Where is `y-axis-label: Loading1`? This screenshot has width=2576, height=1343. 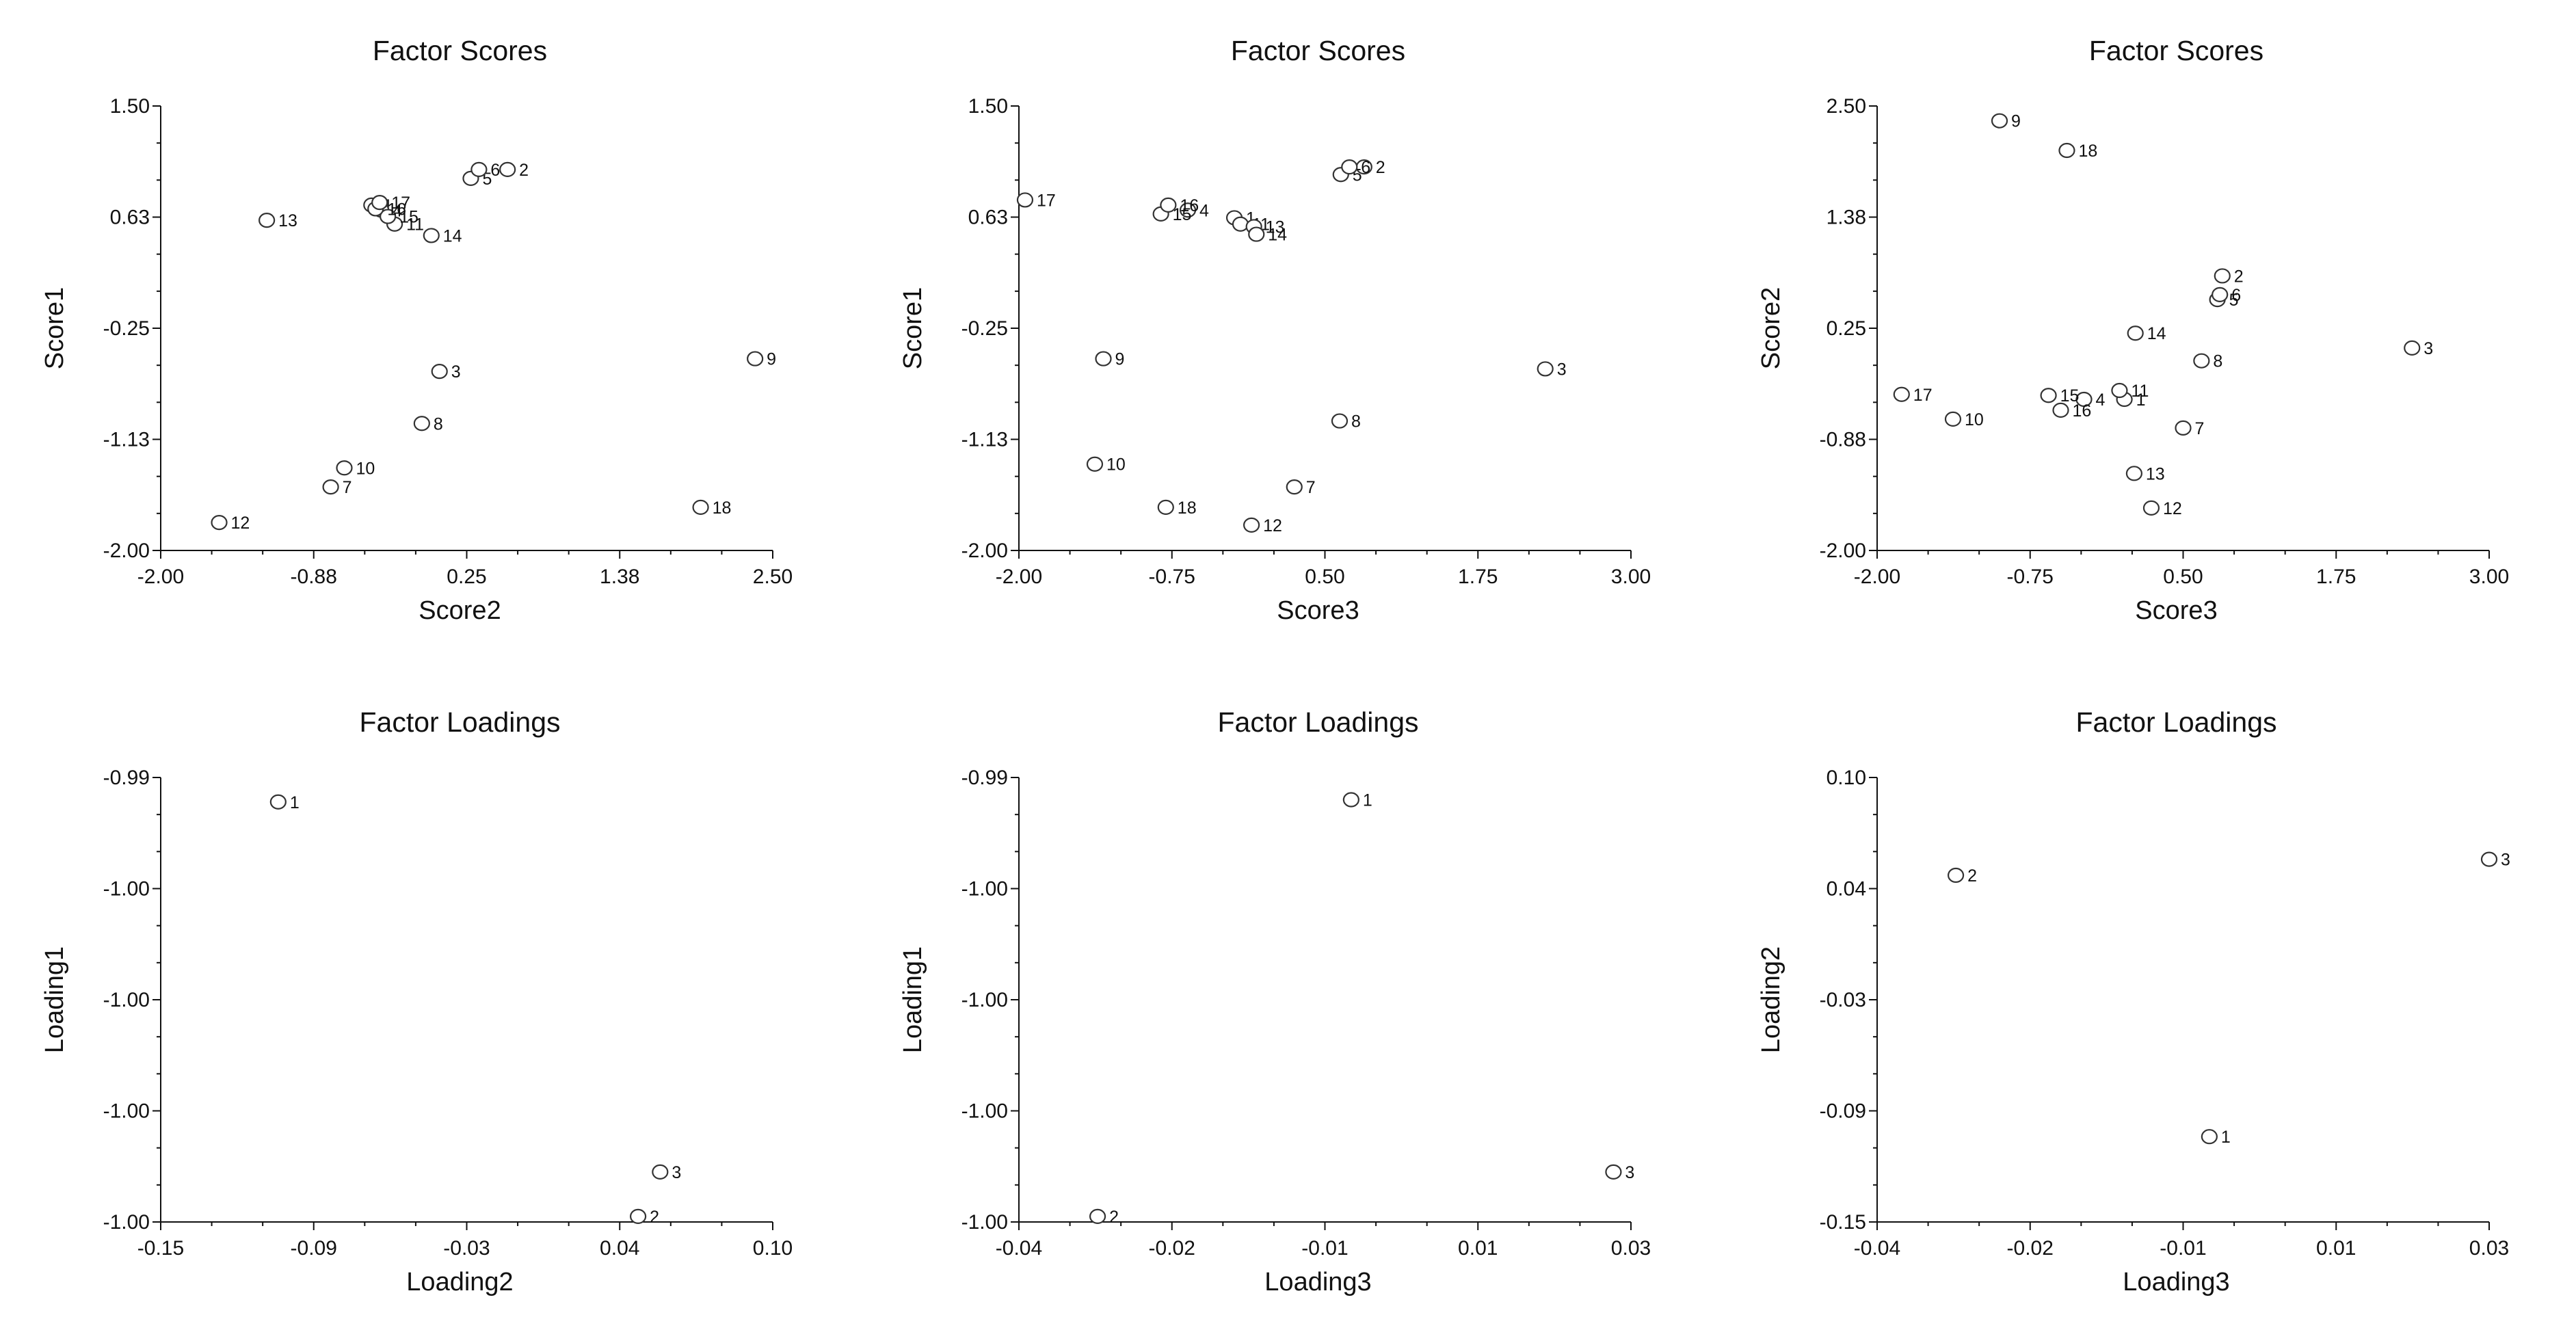
y-axis-label: Loading1 is located at coordinates (913, 999).